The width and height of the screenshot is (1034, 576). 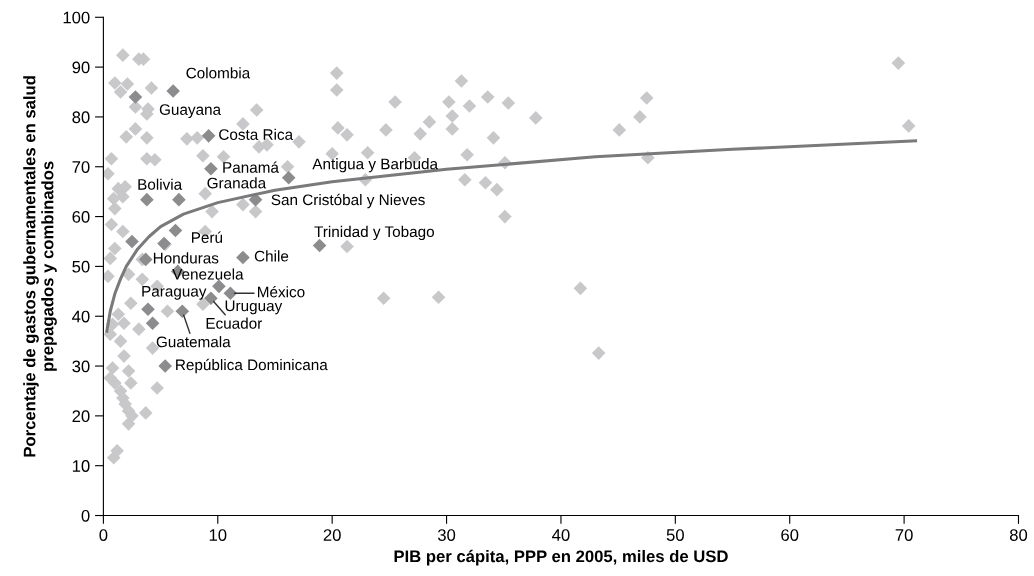 What do you see at coordinates (190, 111) in the screenshot?
I see `annotation: Guayana` at bounding box center [190, 111].